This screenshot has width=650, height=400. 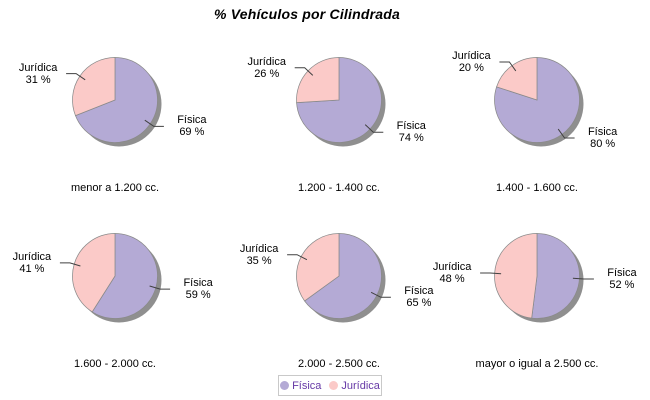 What do you see at coordinates (603, 144) in the screenshot?
I see `slice-pct-text: 80 %` at bounding box center [603, 144].